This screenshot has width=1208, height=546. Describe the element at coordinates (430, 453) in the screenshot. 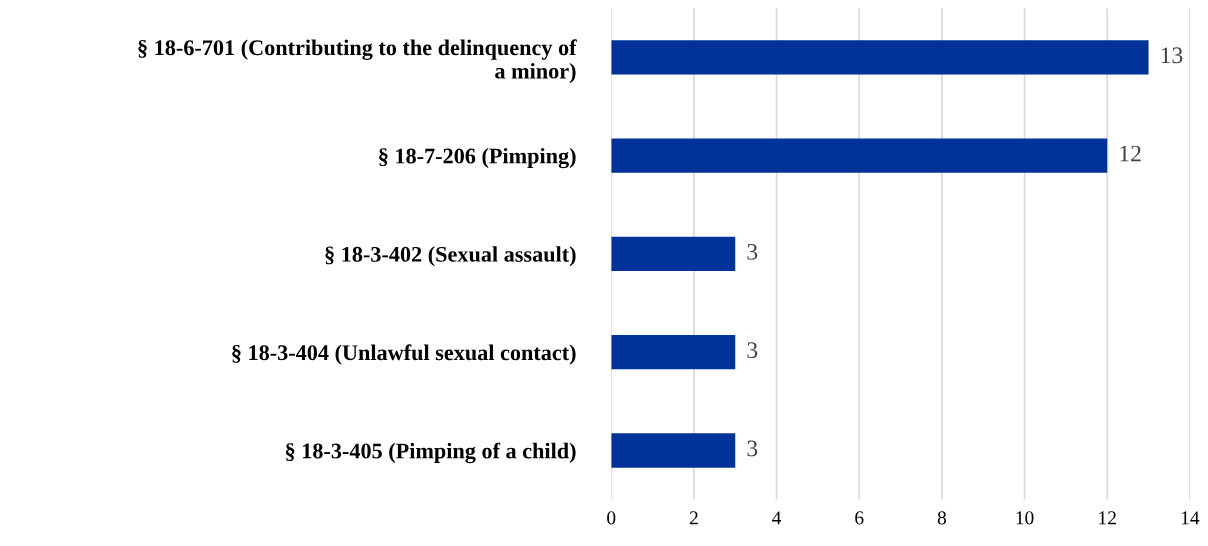

I see `y-tick-label: § 18-3-405 (Pimping of a child)` at that location.